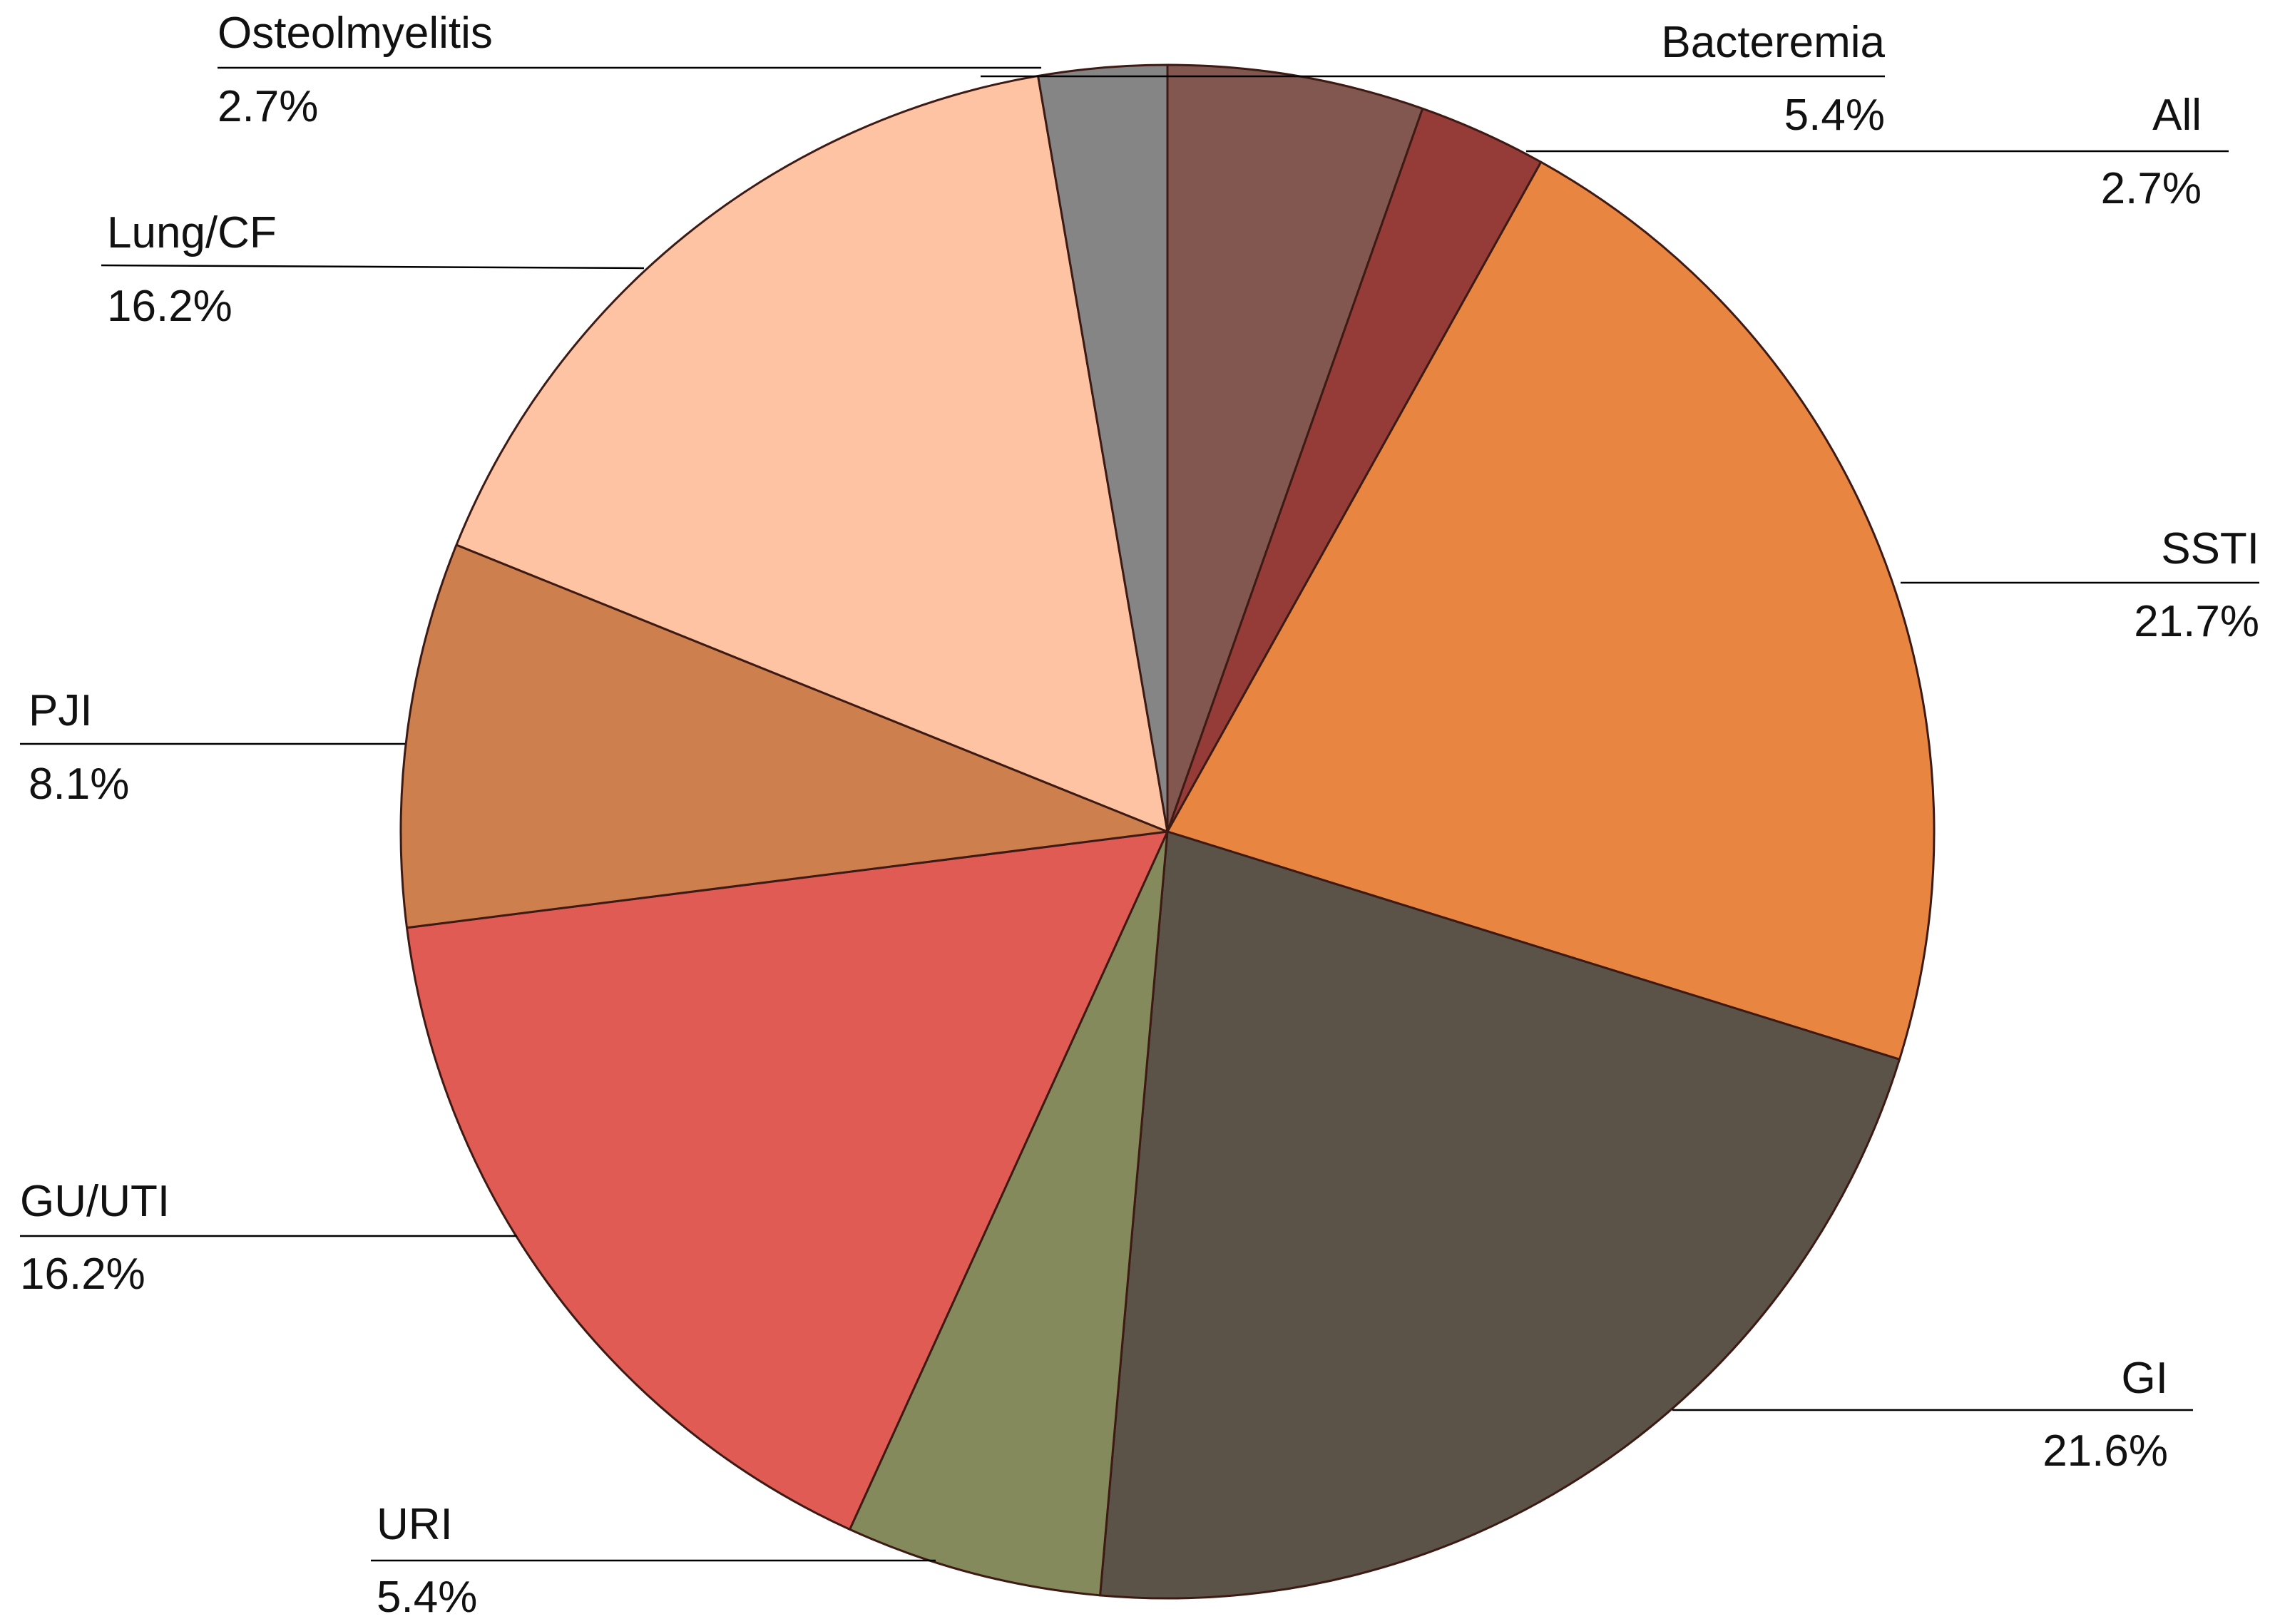 The height and width of the screenshot is (1624, 2275). I want to click on leader-line-lung-cf, so click(373, 267).